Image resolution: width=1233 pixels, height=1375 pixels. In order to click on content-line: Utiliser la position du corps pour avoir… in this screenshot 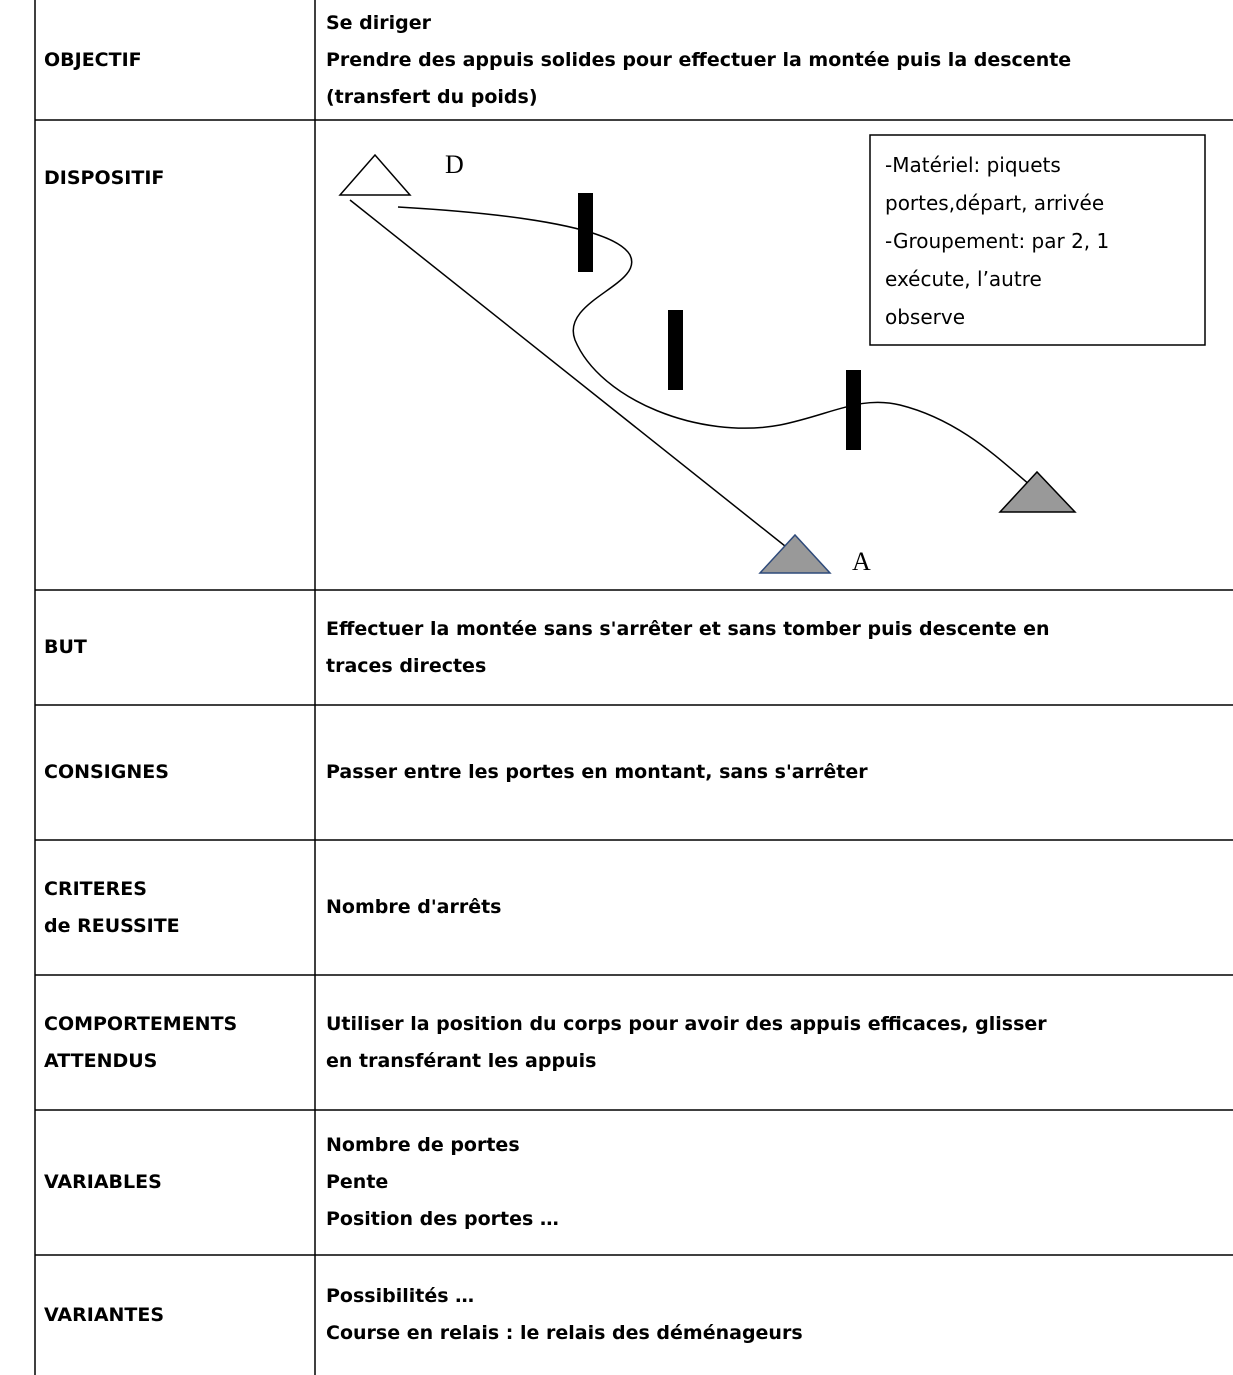, I will do `click(686, 1023)`.